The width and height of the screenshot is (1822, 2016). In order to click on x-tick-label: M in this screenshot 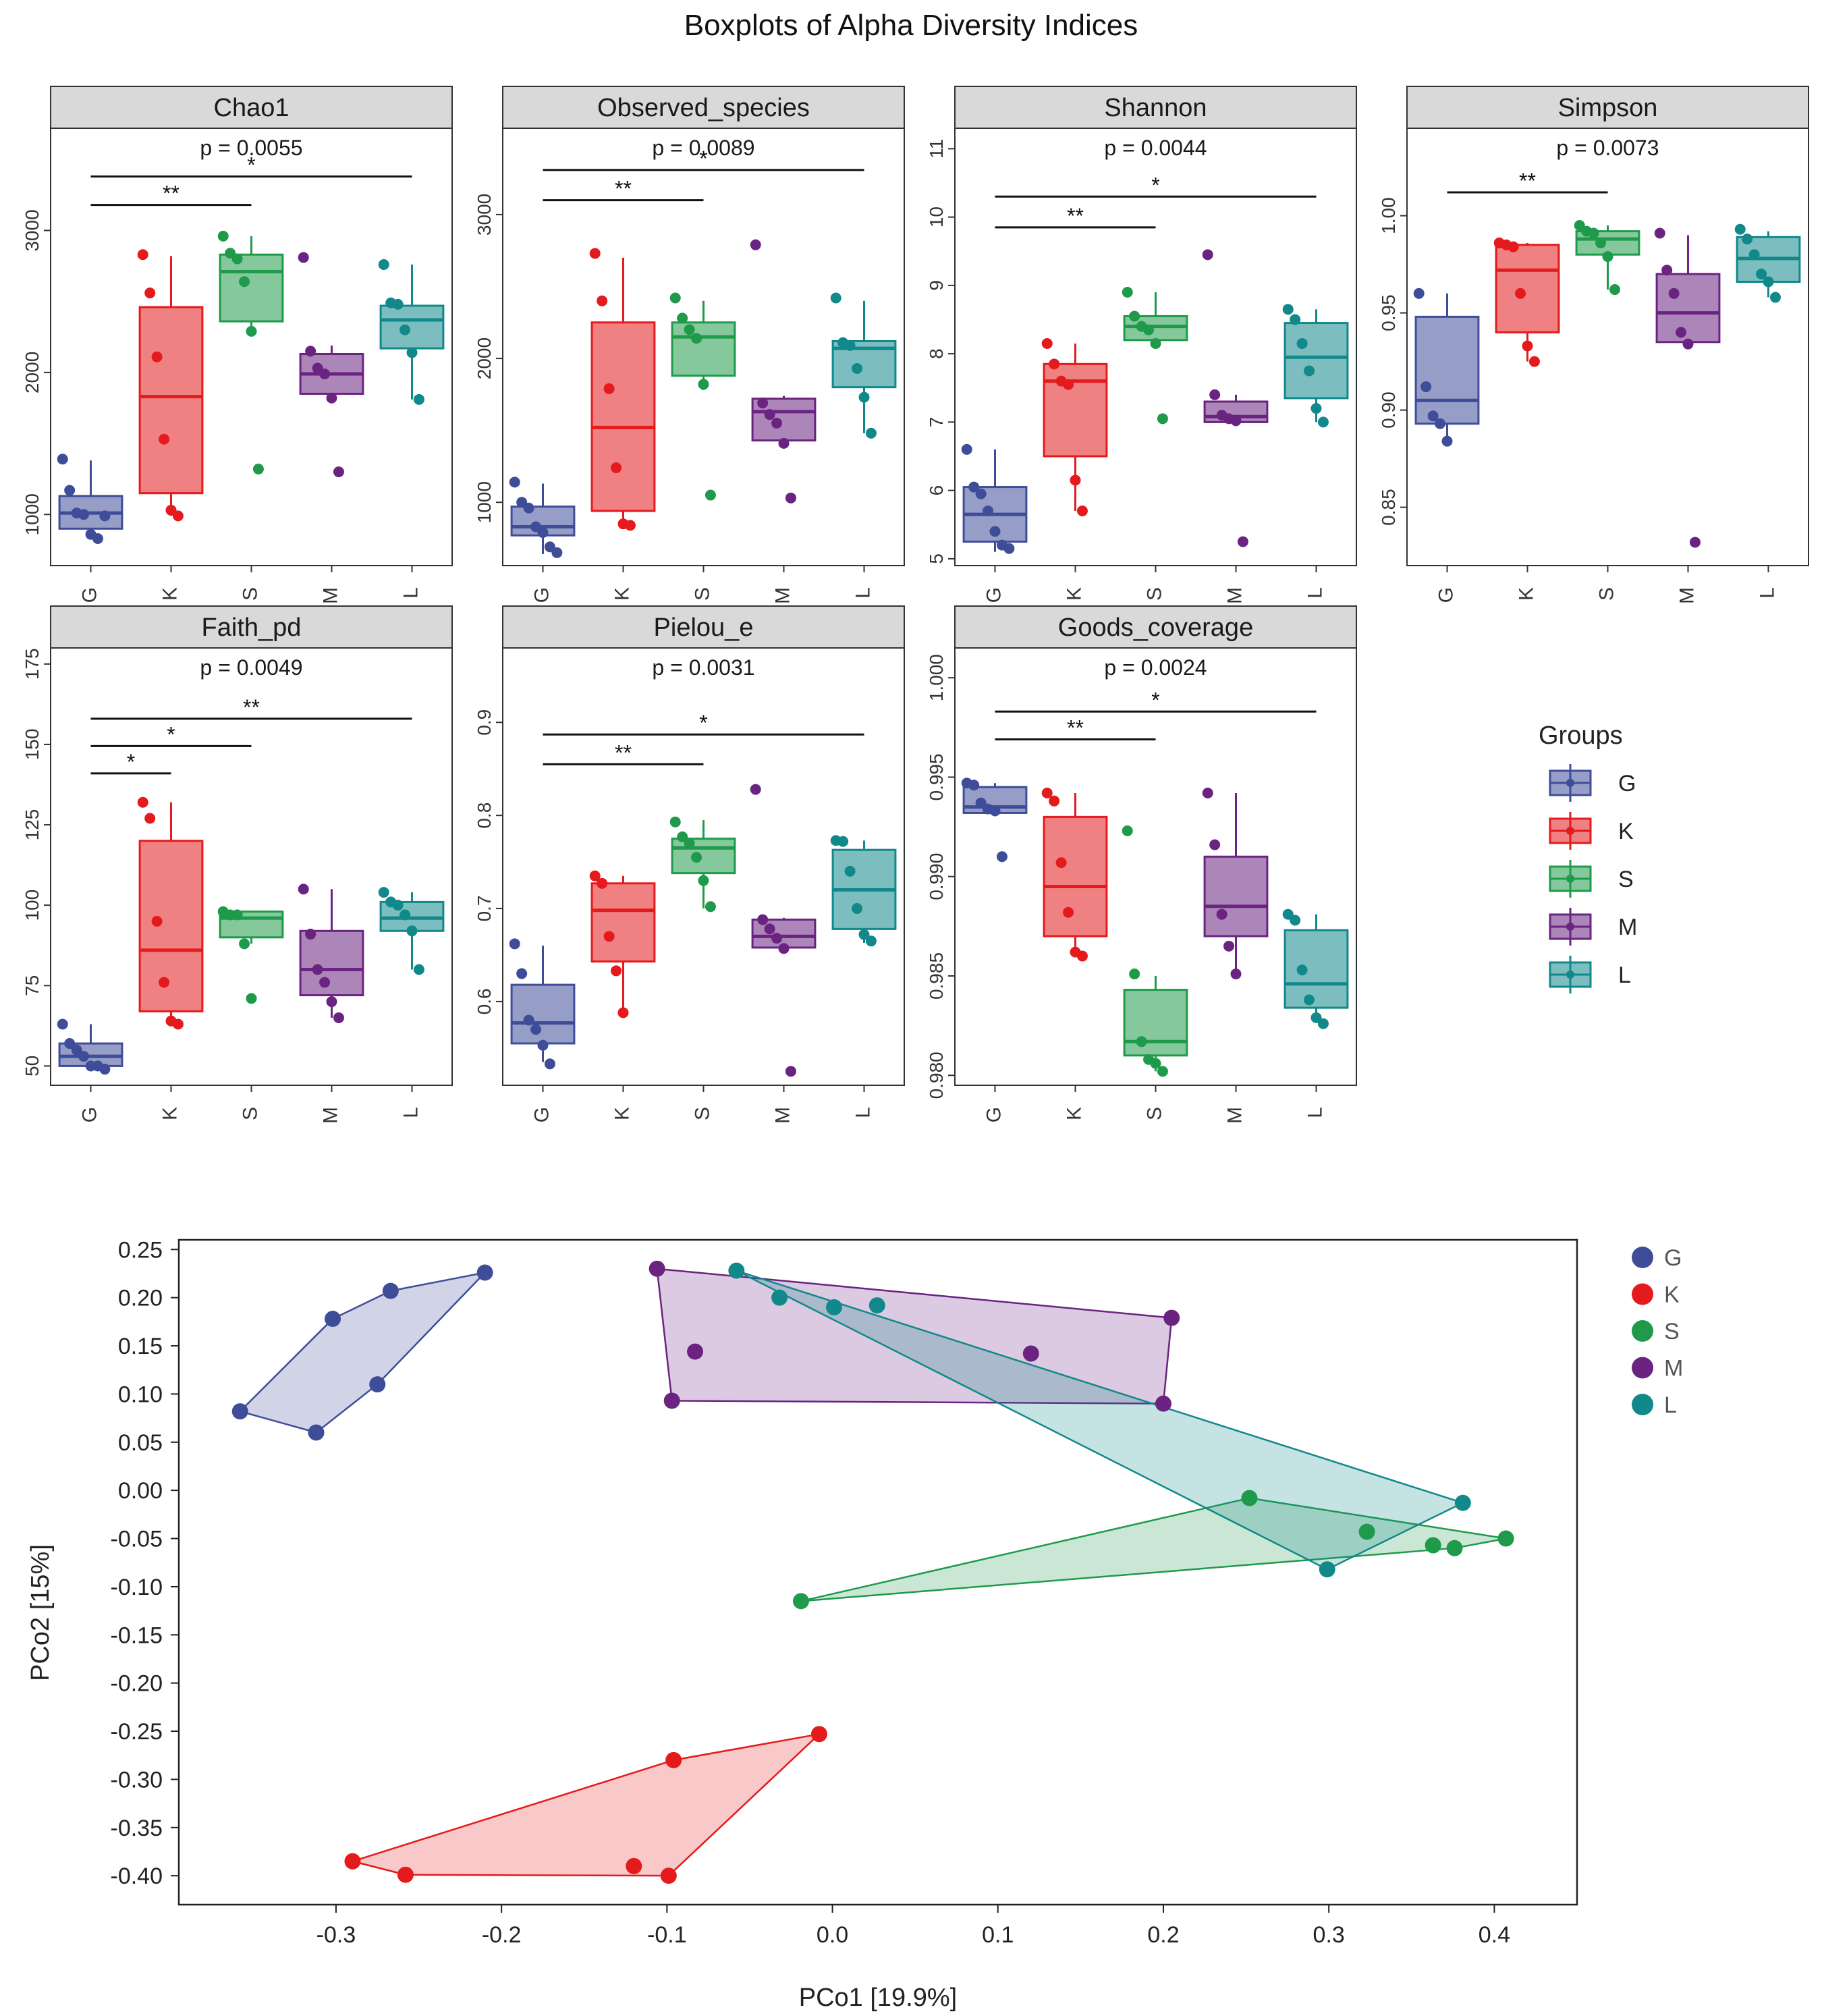, I will do `click(330, 595)`.